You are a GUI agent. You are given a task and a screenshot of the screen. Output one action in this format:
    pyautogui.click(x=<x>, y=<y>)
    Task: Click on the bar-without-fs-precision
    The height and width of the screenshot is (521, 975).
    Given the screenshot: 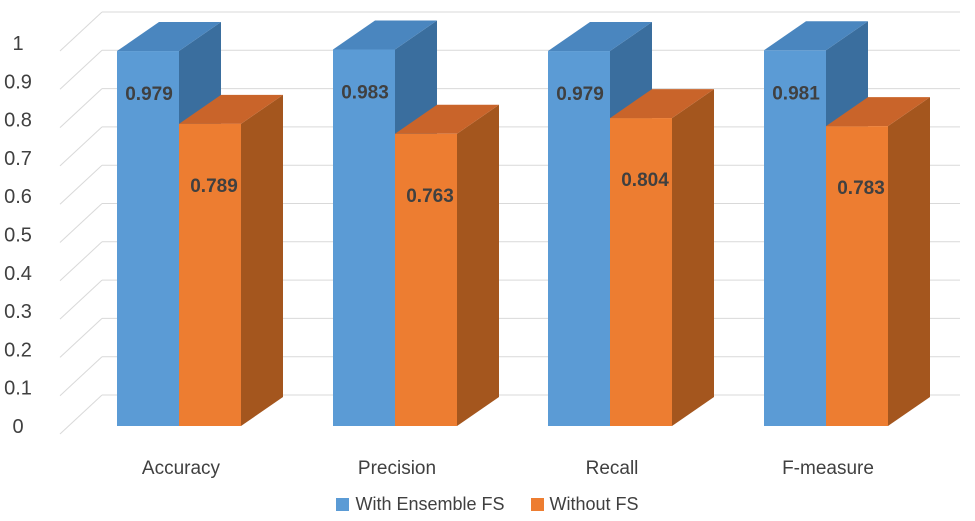 What is the action you would take?
    pyautogui.click(x=447, y=265)
    